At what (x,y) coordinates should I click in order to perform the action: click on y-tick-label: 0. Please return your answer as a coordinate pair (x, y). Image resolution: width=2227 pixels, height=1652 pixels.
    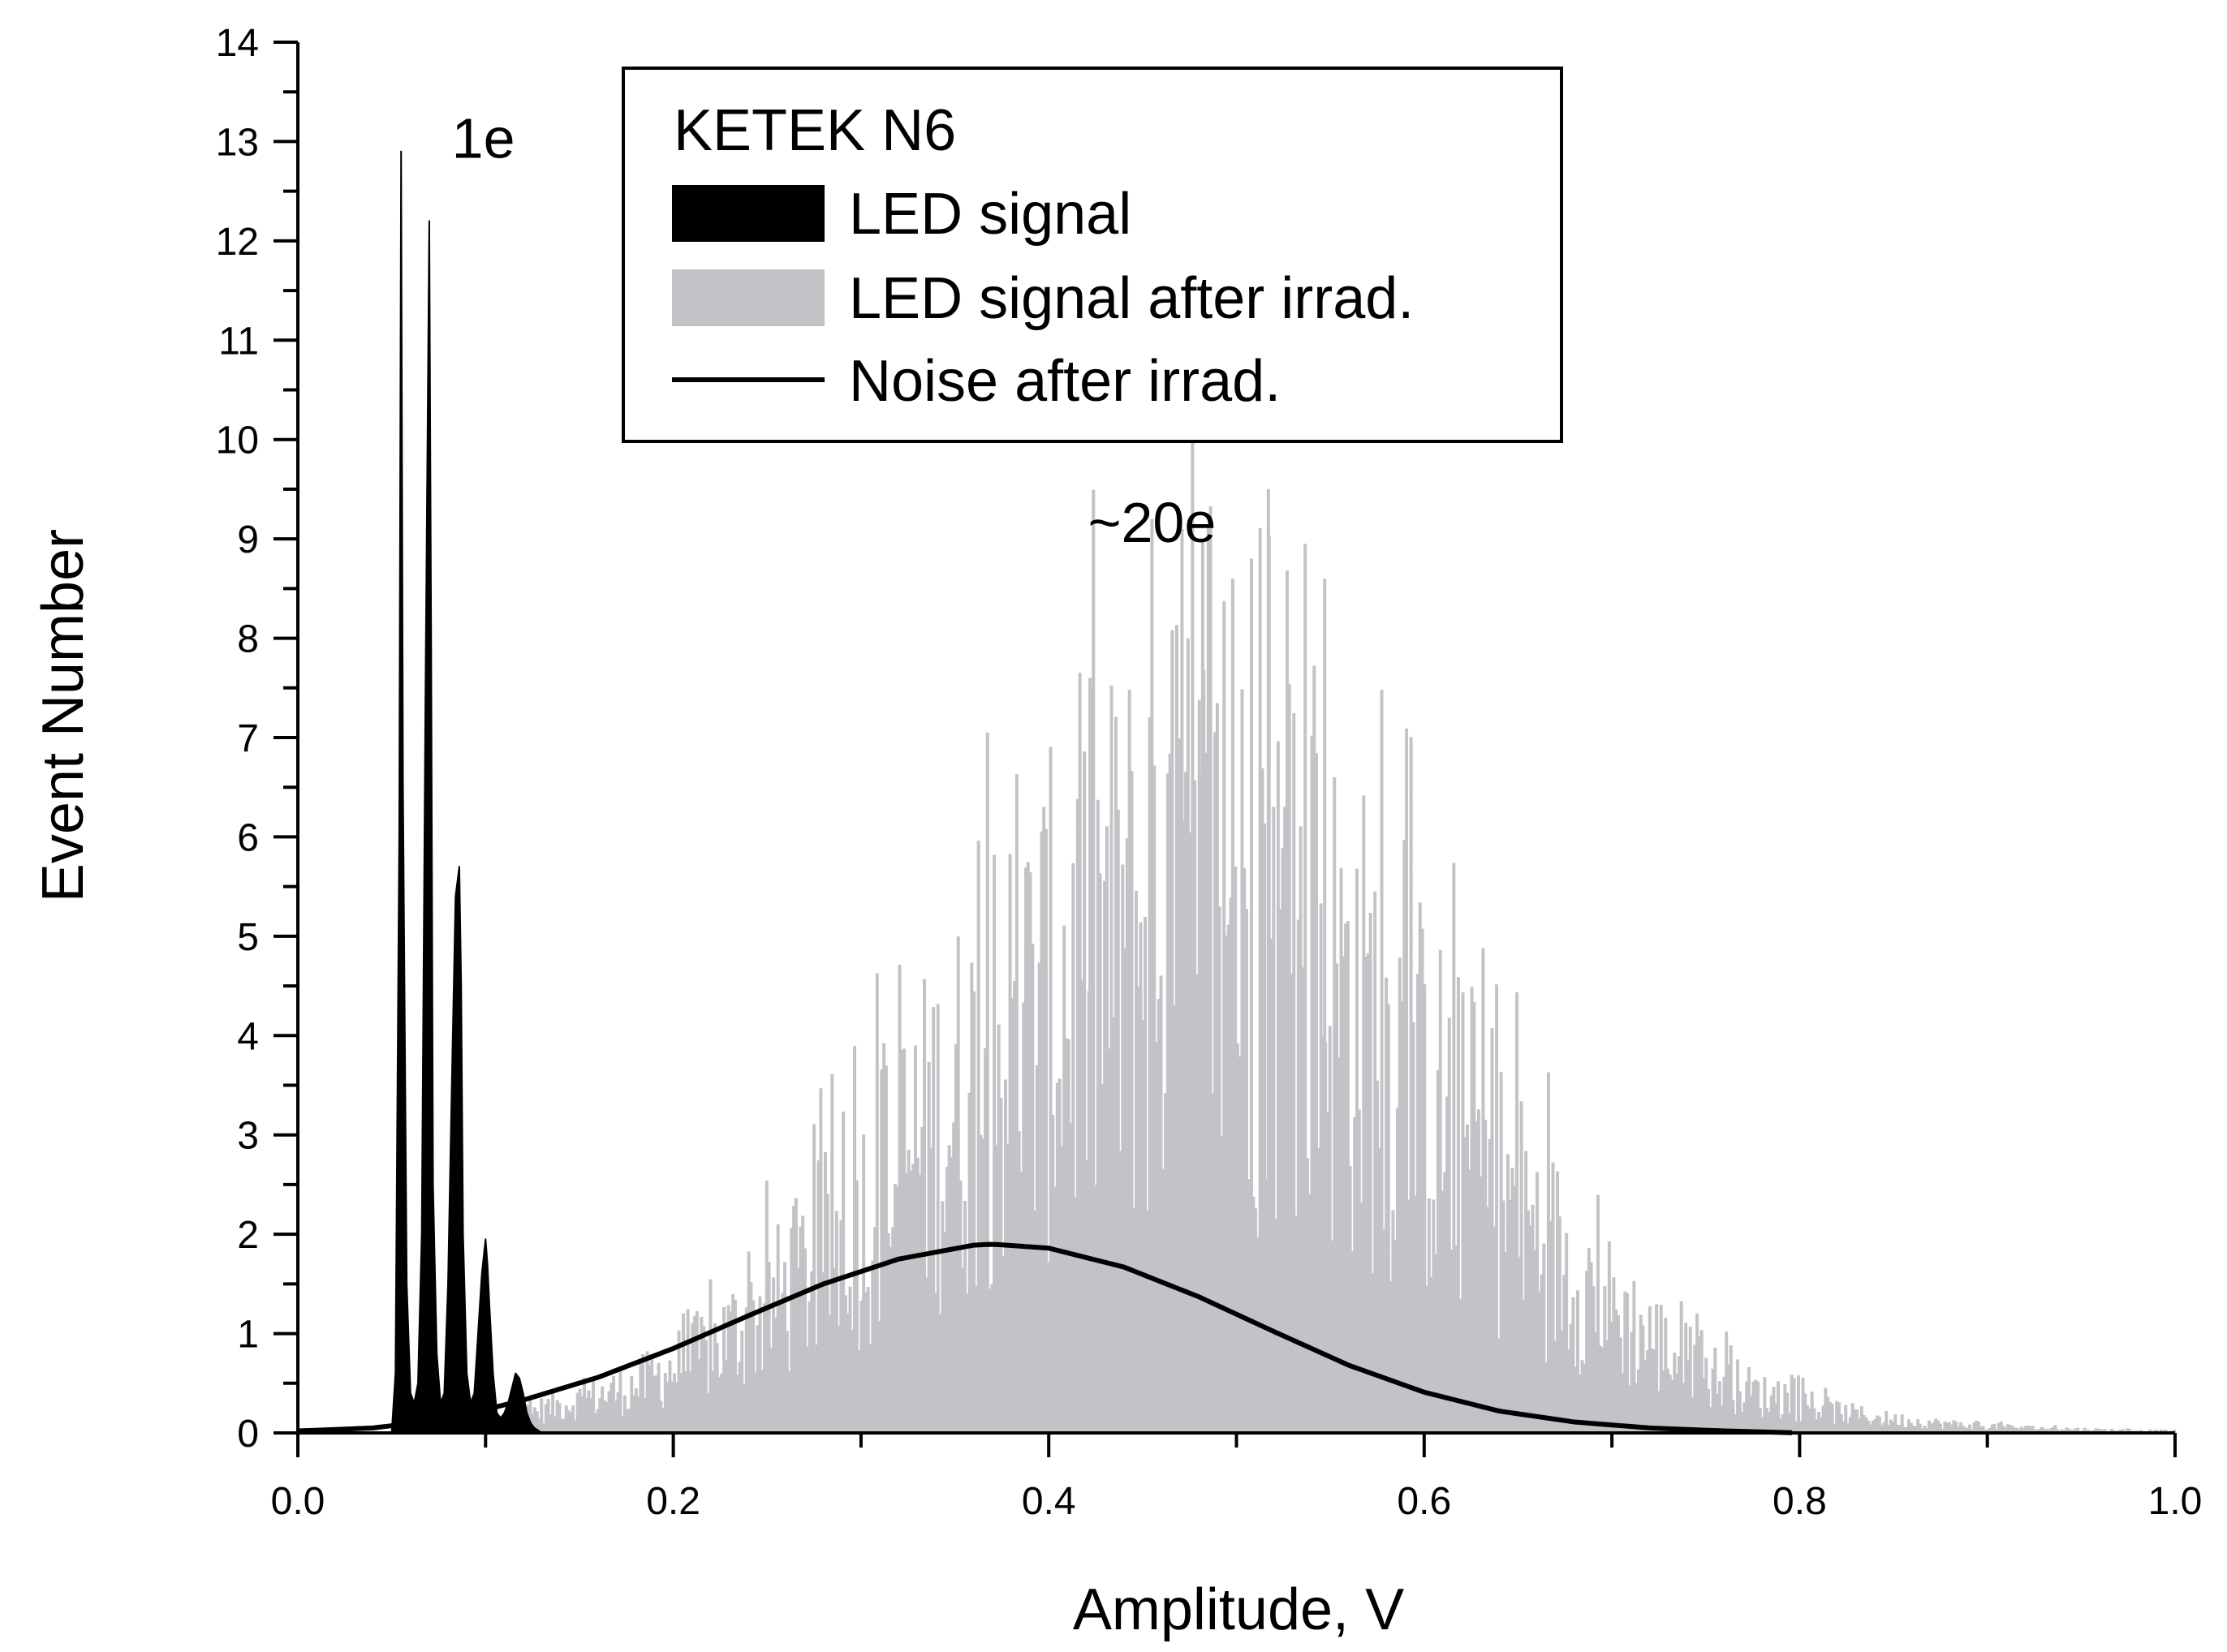
    Looking at the image, I should click on (248, 1434).